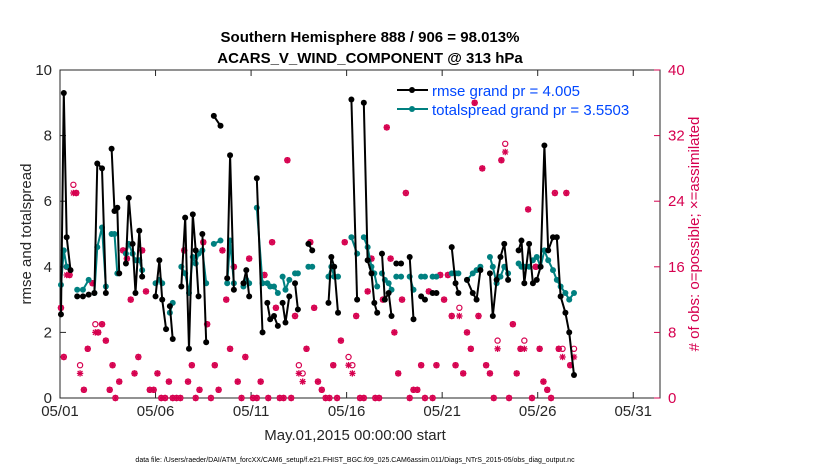 The image size is (830, 470). What do you see at coordinates (669, 234) in the screenshot?
I see `right-y-axis: 0 8 16 24 32 40` at bounding box center [669, 234].